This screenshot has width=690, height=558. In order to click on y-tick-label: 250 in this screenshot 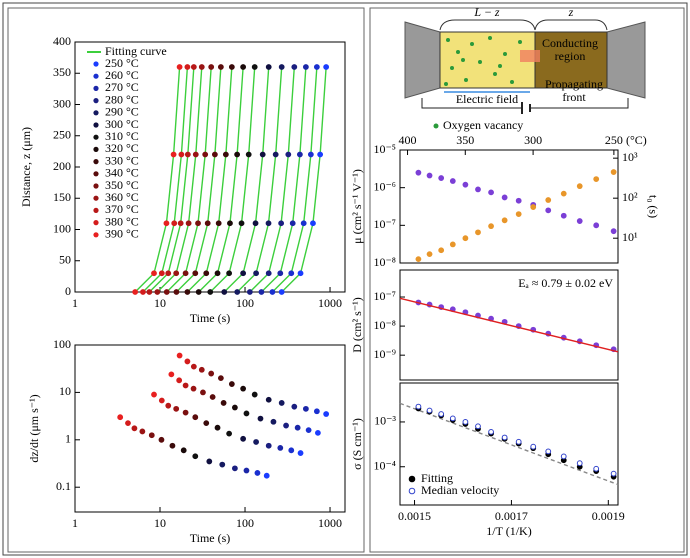, I will do `click(62, 135)`.